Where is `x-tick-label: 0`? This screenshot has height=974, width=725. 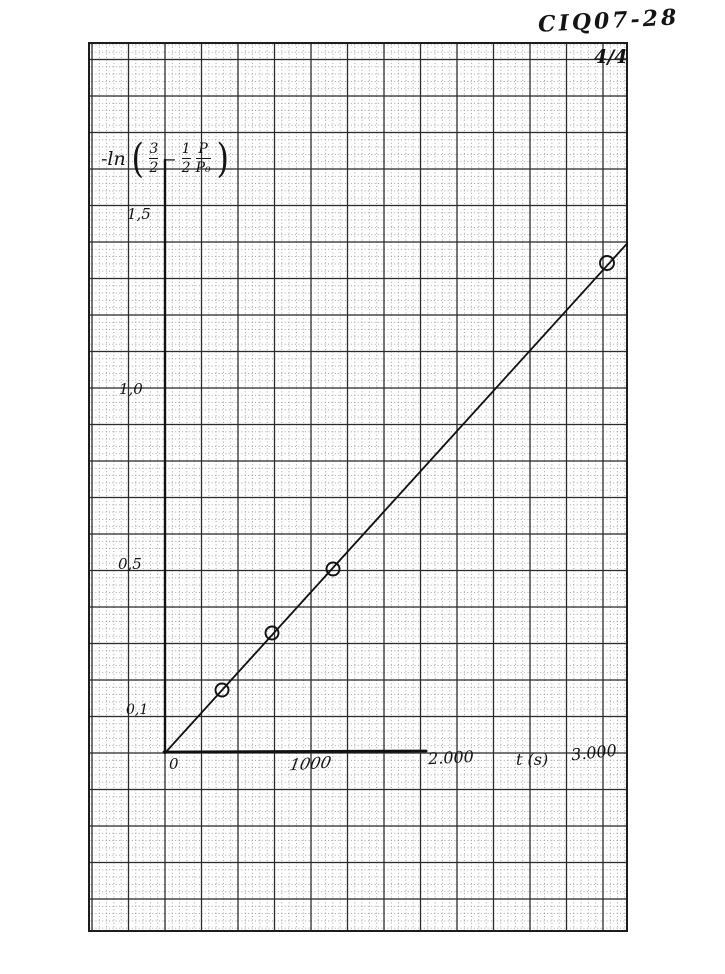
x-tick-label: 0 is located at coordinates (174, 764).